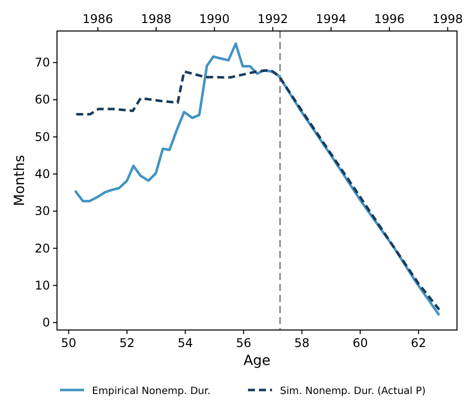 The height and width of the screenshot is (400, 466). Describe the element at coordinates (46, 323) in the screenshot. I see `y-tick-label: 0` at that location.